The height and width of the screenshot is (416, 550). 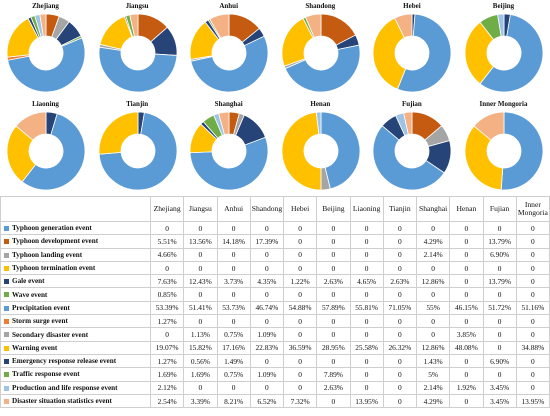 I want to click on table-cell: 17.39%, so click(x=267, y=241).